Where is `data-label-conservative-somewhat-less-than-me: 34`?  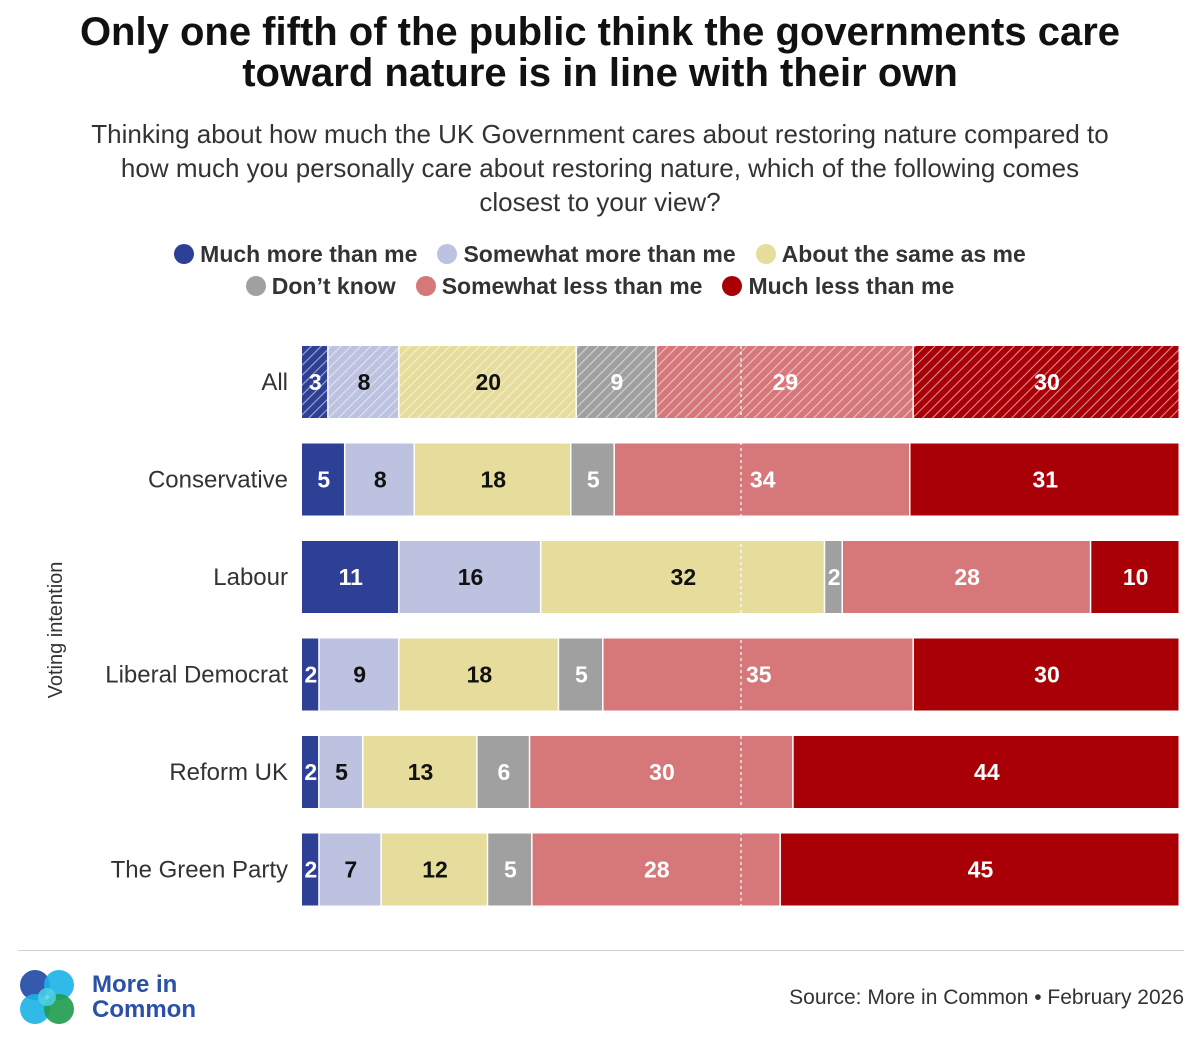
data-label-conservative-somewhat-less-than-me: 34 is located at coordinates (763, 480).